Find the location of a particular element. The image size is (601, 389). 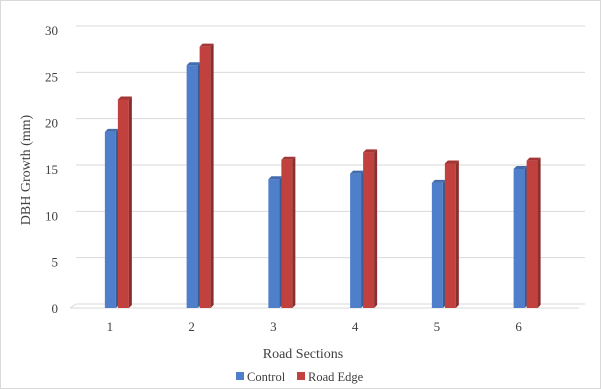

x-tick-label: 5 is located at coordinates (437, 326).